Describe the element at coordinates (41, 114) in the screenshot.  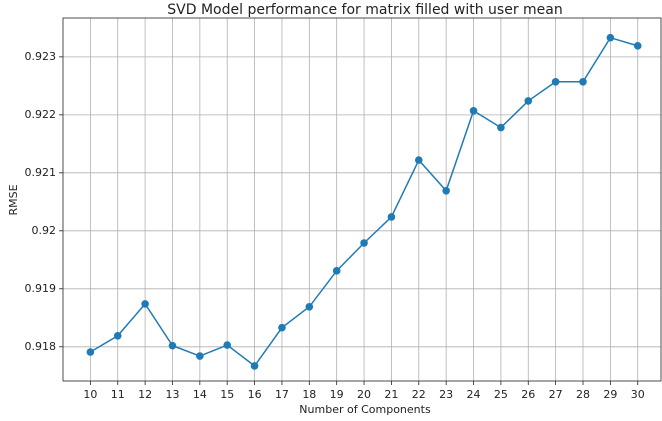
I see `y-tick-label: 0.922` at that location.